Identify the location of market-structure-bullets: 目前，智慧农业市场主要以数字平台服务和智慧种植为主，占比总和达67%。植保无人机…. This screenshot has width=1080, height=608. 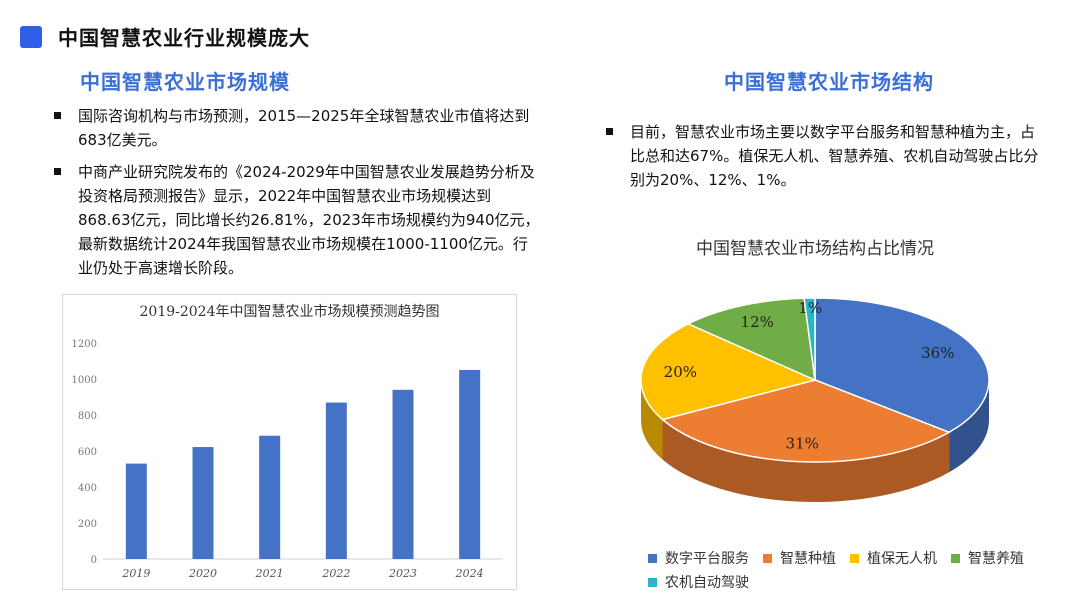
(824, 156).